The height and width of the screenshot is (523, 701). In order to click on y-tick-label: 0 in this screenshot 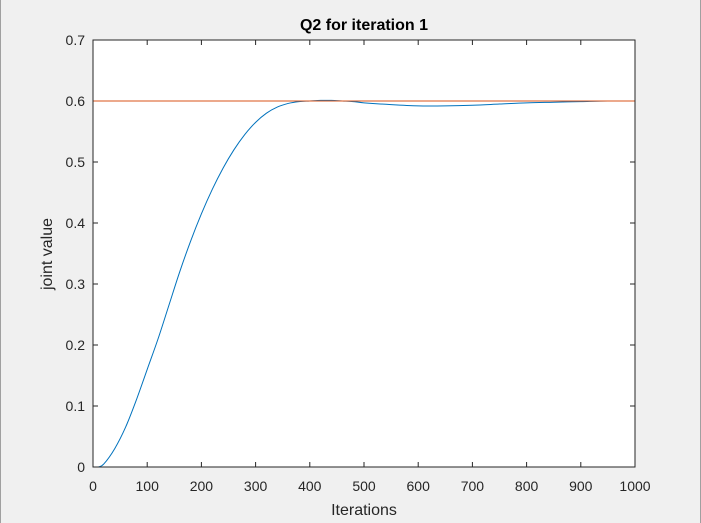, I will do `click(81, 467)`.